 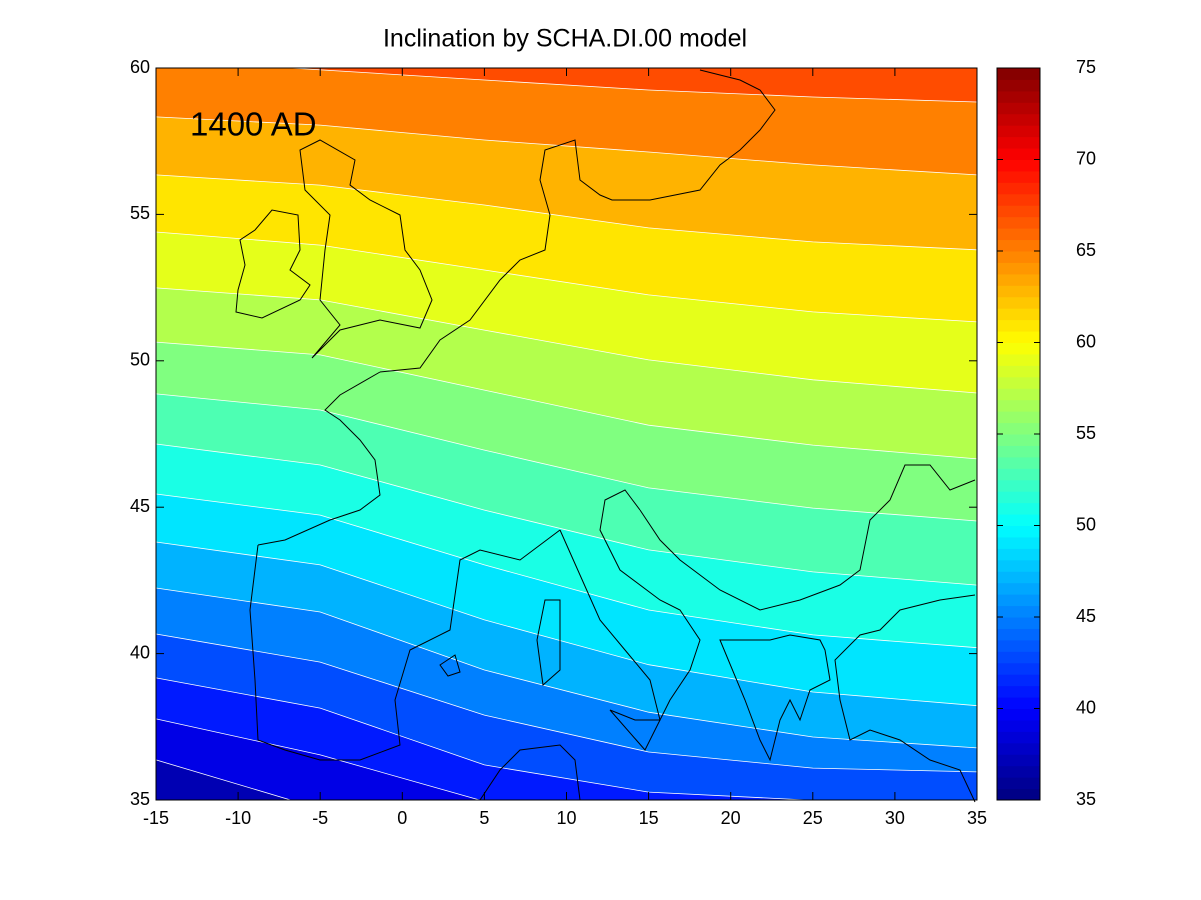 What do you see at coordinates (140, 652) in the screenshot?
I see `y-tick-label: 40` at bounding box center [140, 652].